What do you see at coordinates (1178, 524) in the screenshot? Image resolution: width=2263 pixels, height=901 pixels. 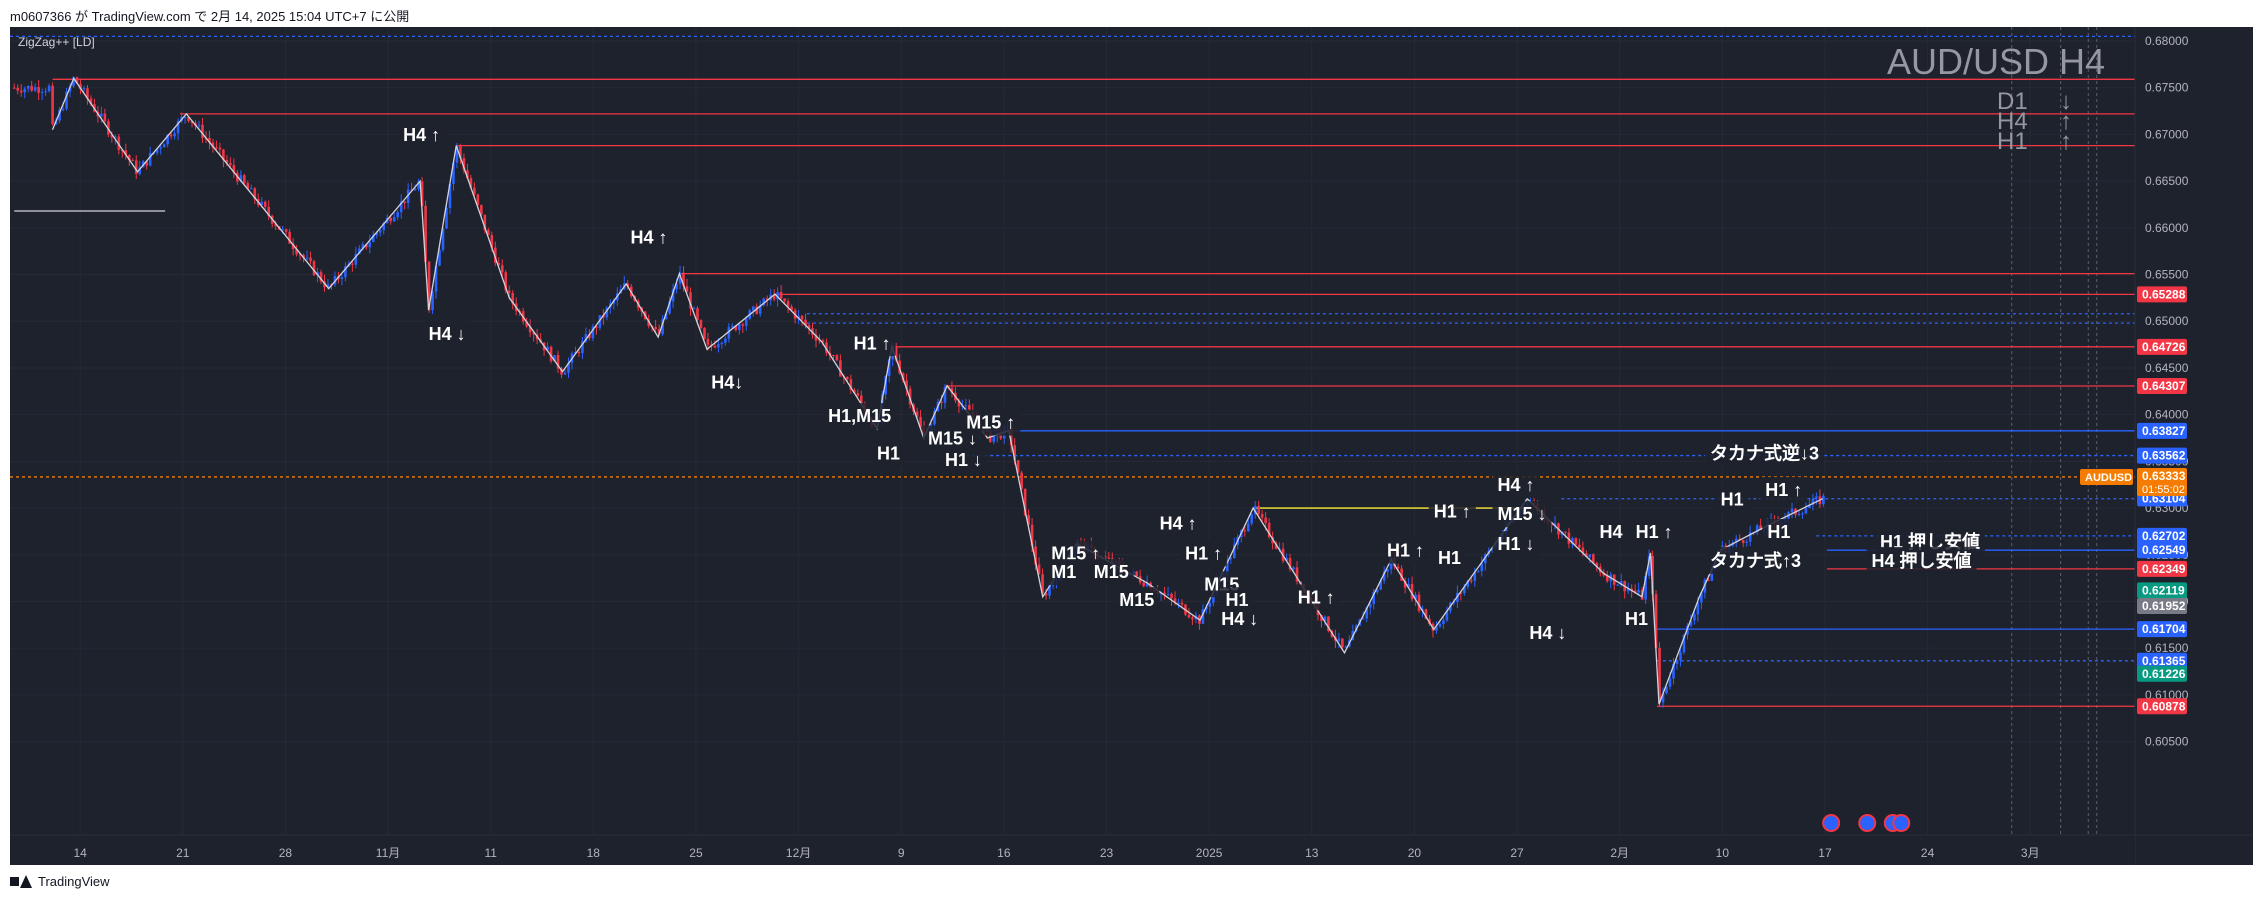 I see `annotation-label: H4 ↑` at bounding box center [1178, 524].